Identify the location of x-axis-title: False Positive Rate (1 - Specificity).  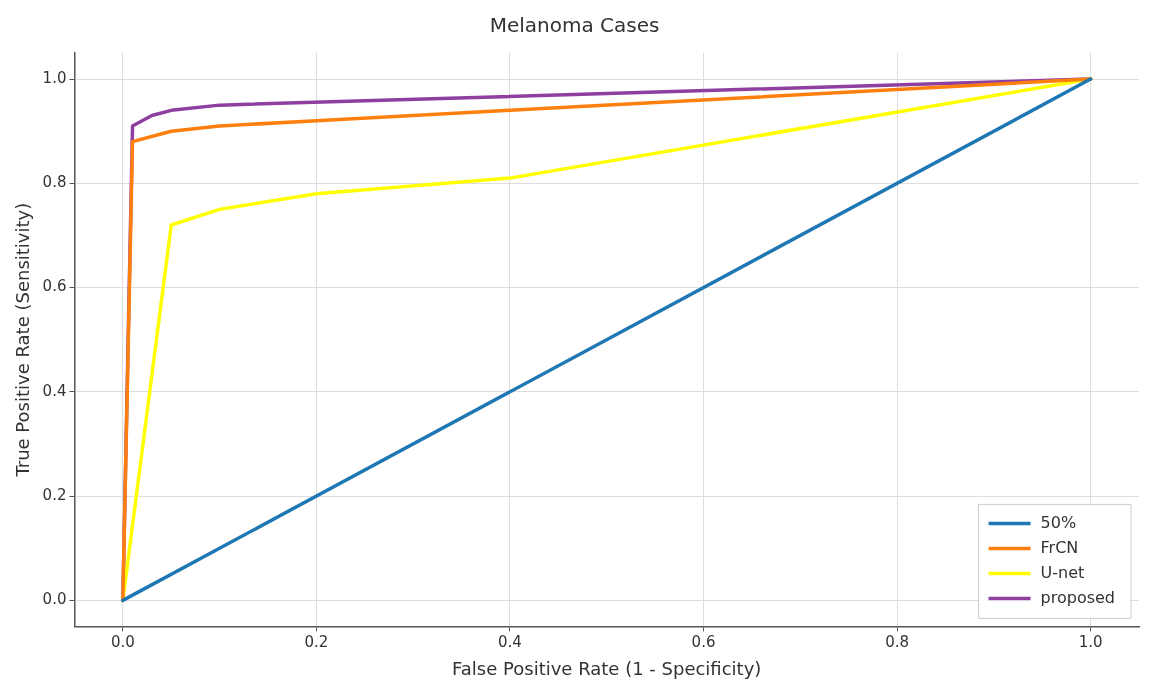
(607, 668).